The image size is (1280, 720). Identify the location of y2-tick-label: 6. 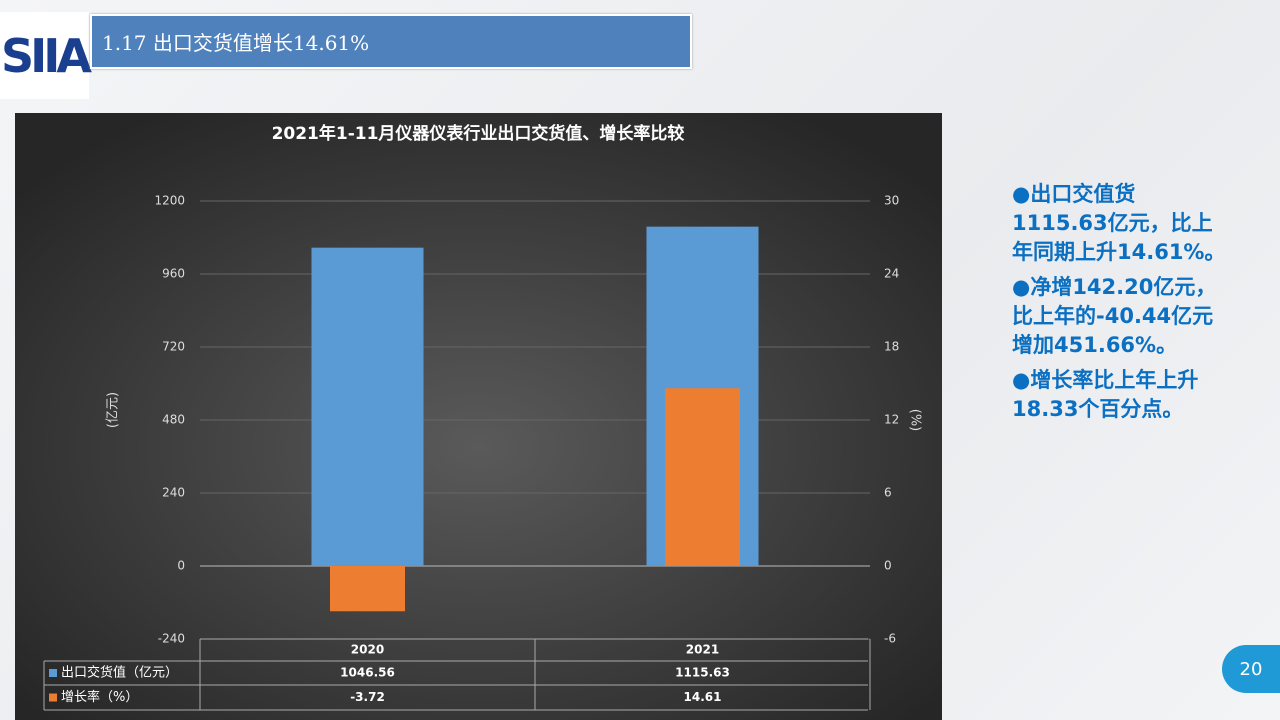
(888, 493).